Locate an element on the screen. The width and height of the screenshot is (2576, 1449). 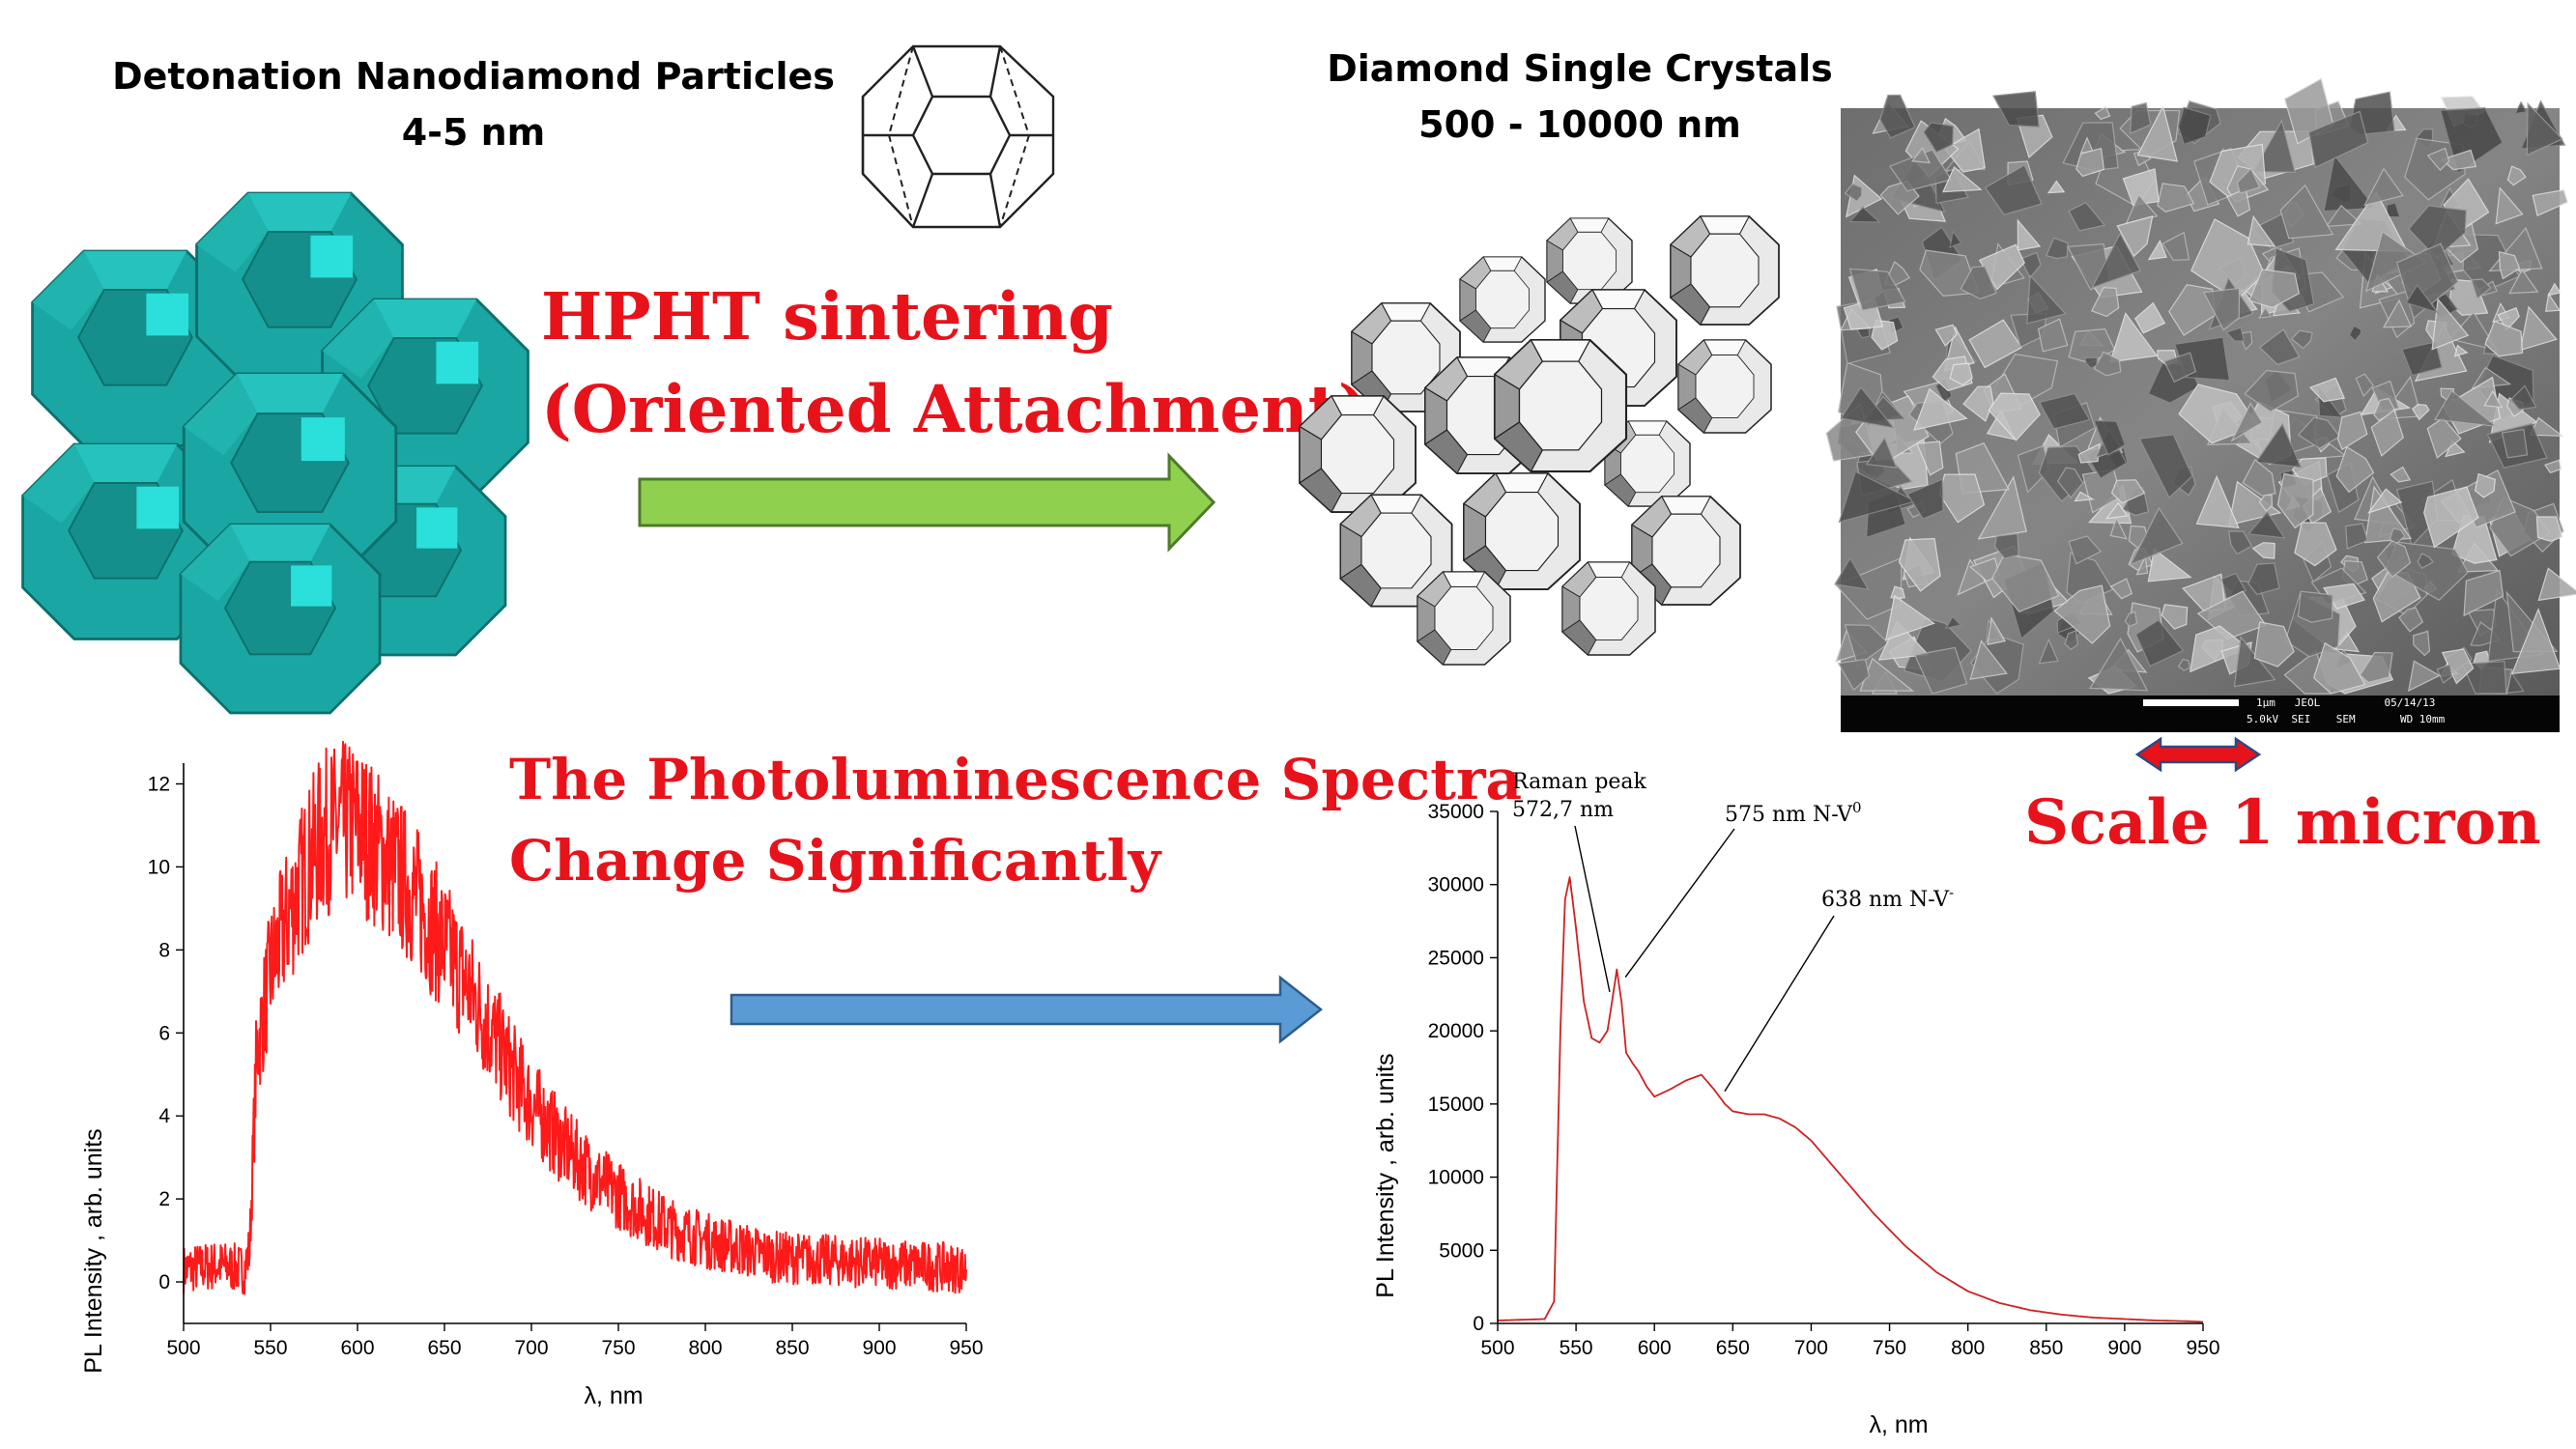
nanodiamond-title-line2: 4-5 nm is located at coordinates (474, 132).